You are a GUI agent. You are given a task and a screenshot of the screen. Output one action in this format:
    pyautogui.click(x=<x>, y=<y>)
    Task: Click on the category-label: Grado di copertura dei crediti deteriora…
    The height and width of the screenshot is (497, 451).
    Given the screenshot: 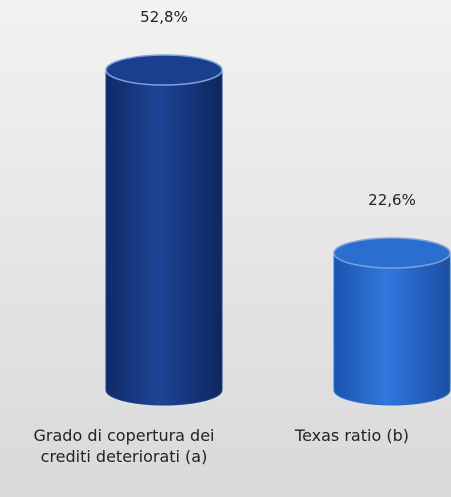 What is the action you would take?
    pyautogui.click(x=124, y=446)
    